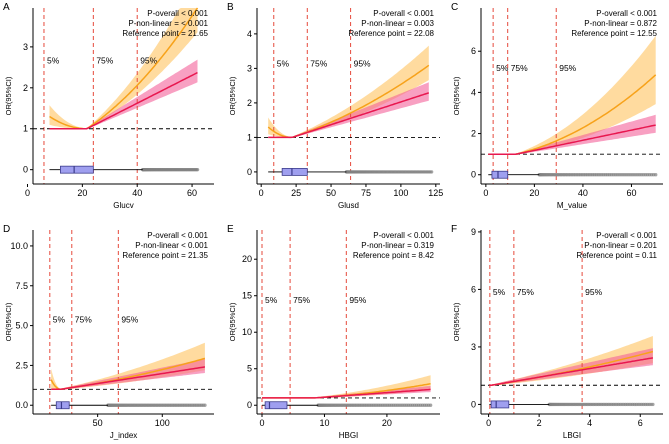 Image resolution: width=669 pixels, height=444 pixels. I want to click on y-tick-label: 3, so click(249, 68).